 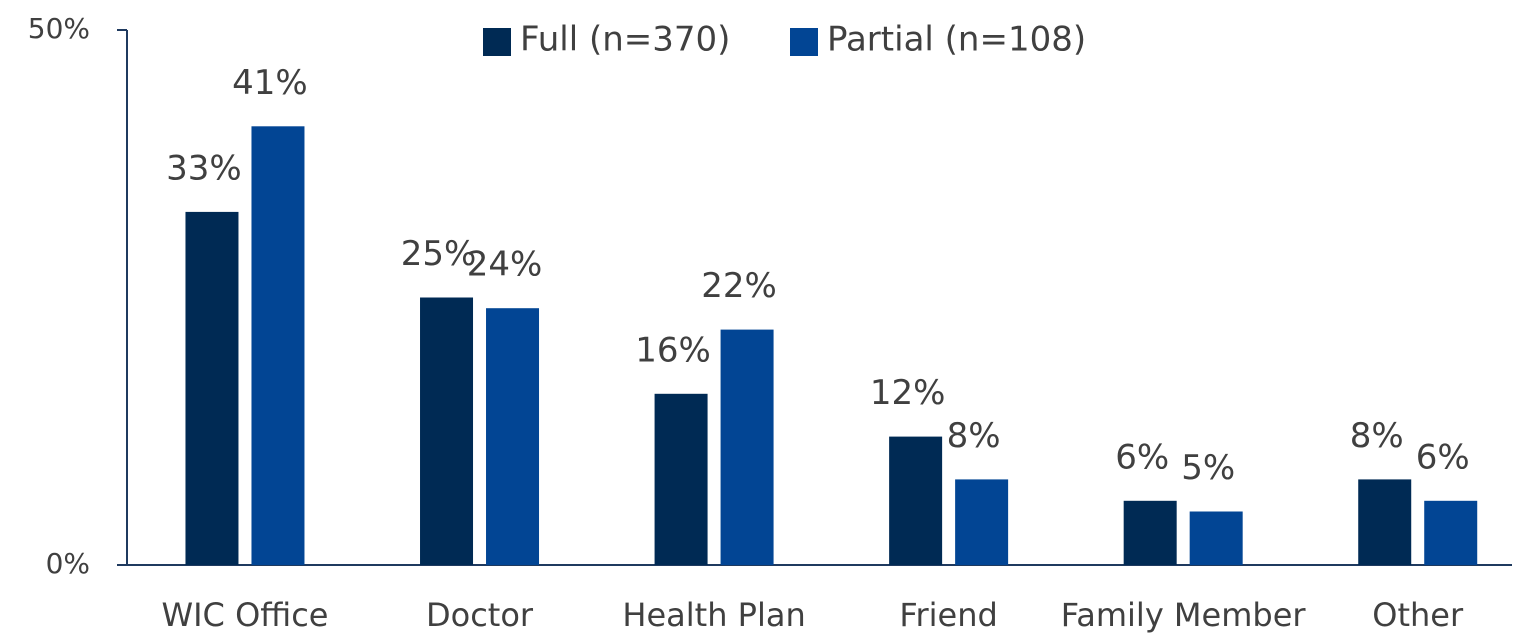 What do you see at coordinates (439, 254) in the screenshot?
I see `data-label: 25%` at bounding box center [439, 254].